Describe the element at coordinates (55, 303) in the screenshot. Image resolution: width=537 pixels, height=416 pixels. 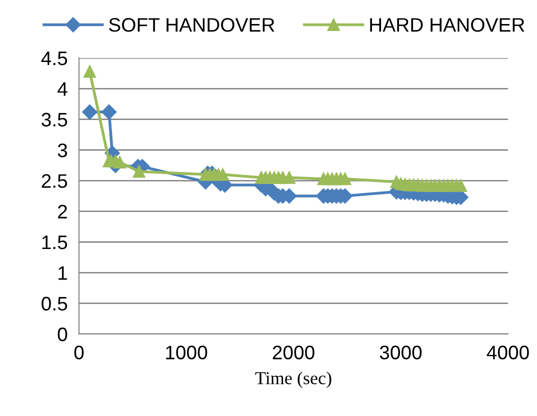
I see `y-tick-label: 0.5` at that location.